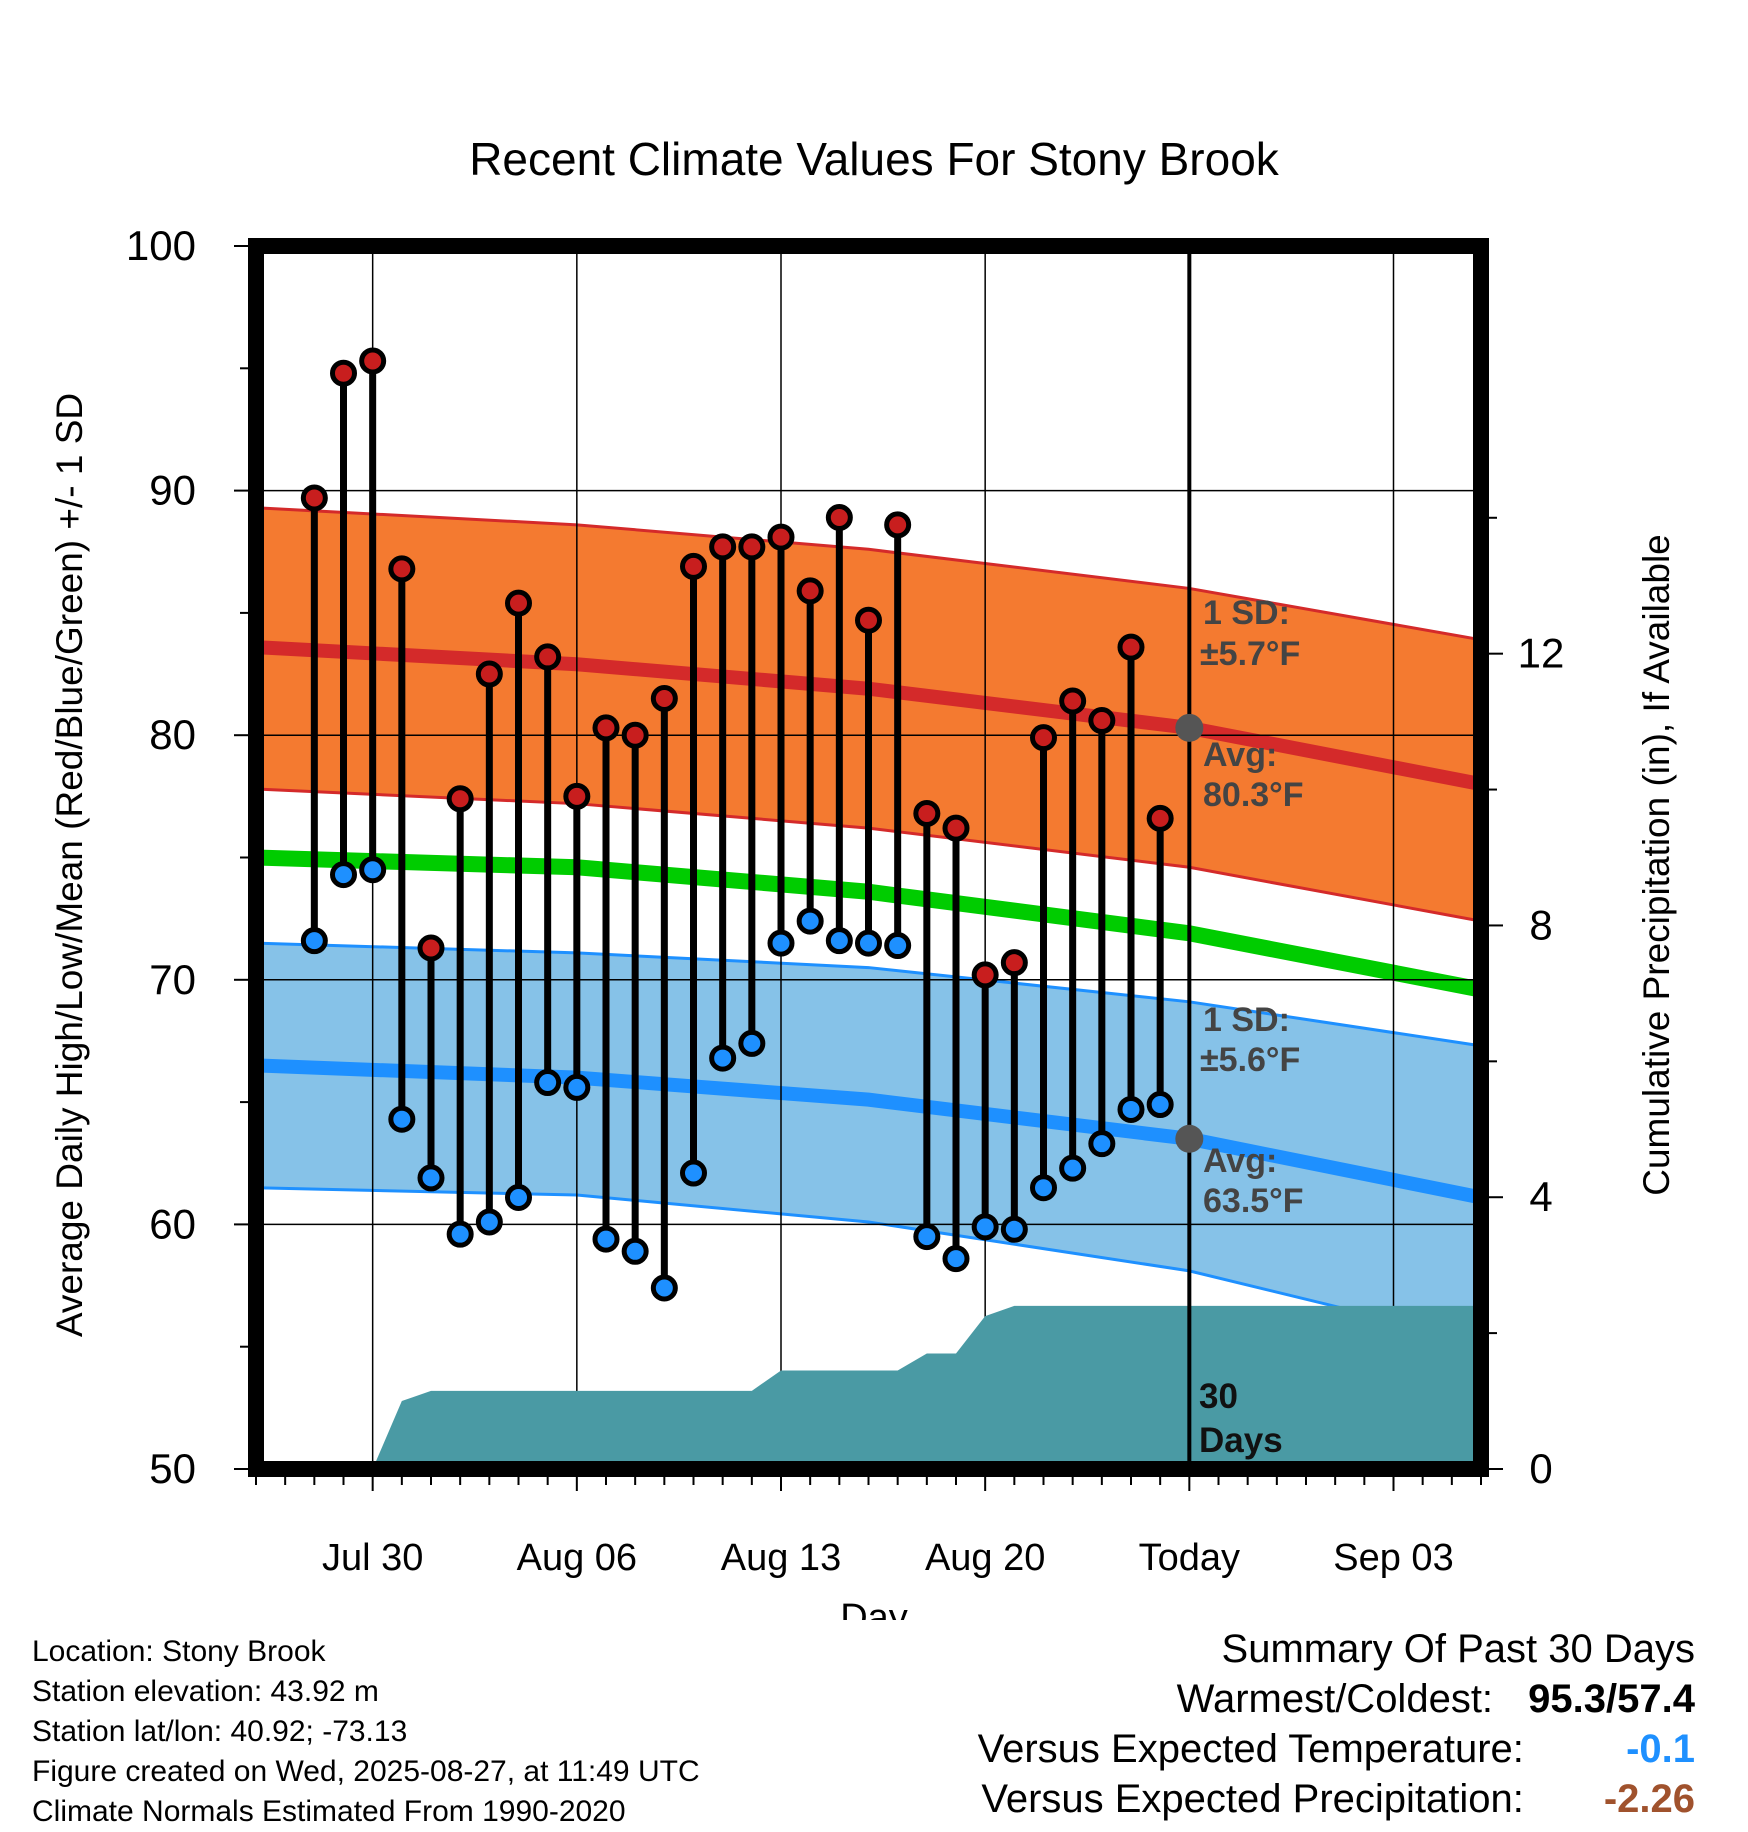  What do you see at coordinates (161, 245) in the screenshot?
I see `y-tick-label: 100` at bounding box center [161, 245].